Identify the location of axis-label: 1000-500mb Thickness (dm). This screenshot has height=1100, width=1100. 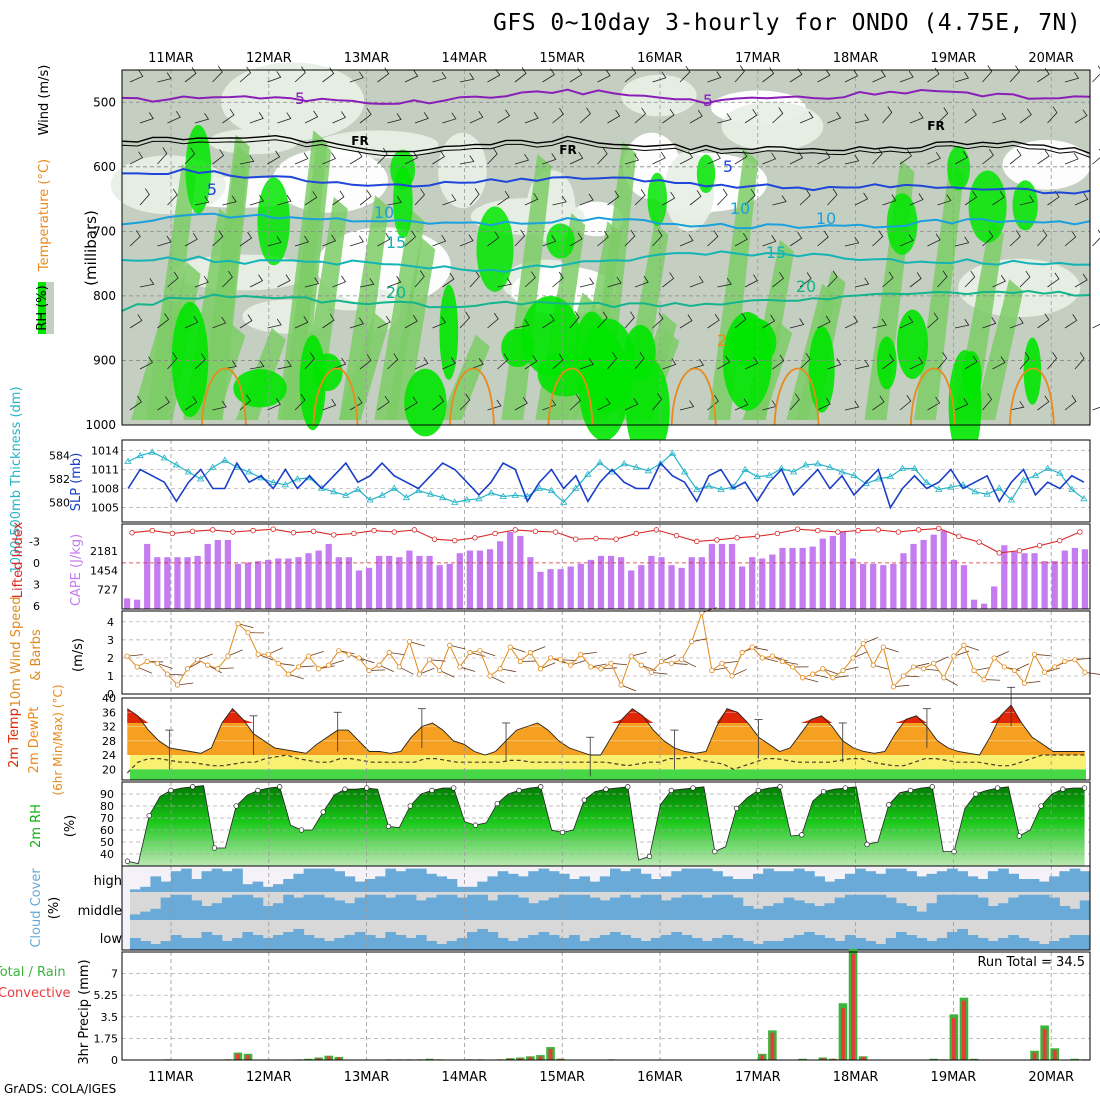
(16, 479).